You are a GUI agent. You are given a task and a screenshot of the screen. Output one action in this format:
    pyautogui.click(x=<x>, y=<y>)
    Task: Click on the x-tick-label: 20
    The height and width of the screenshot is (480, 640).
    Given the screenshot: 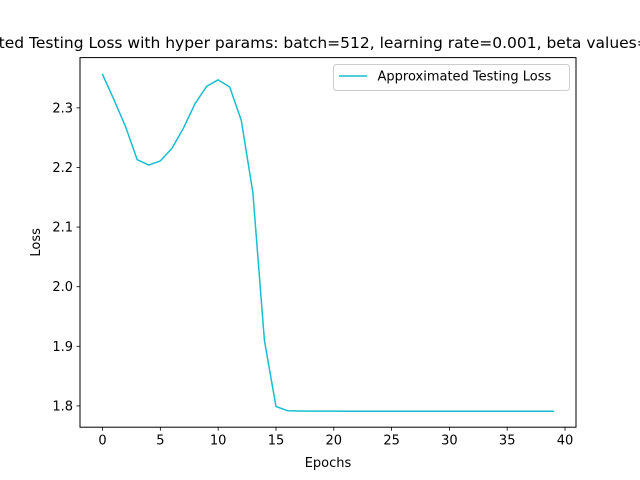 What is the action you would take?
    pyautogui.click(x=334, y=441)
    